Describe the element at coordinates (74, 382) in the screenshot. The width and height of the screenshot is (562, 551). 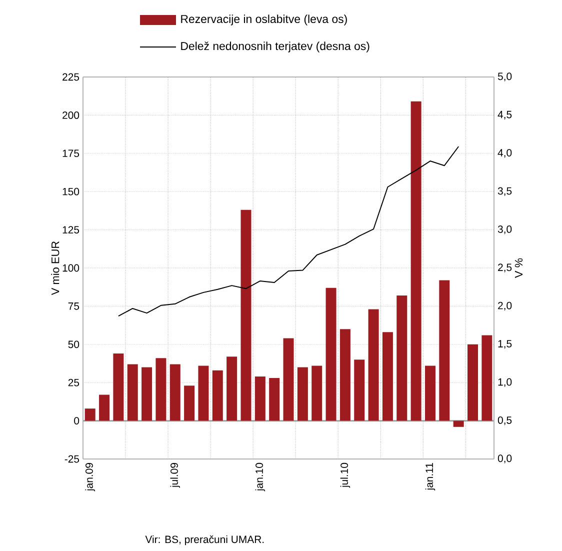
I see `y-tick-label: 25` at that location.